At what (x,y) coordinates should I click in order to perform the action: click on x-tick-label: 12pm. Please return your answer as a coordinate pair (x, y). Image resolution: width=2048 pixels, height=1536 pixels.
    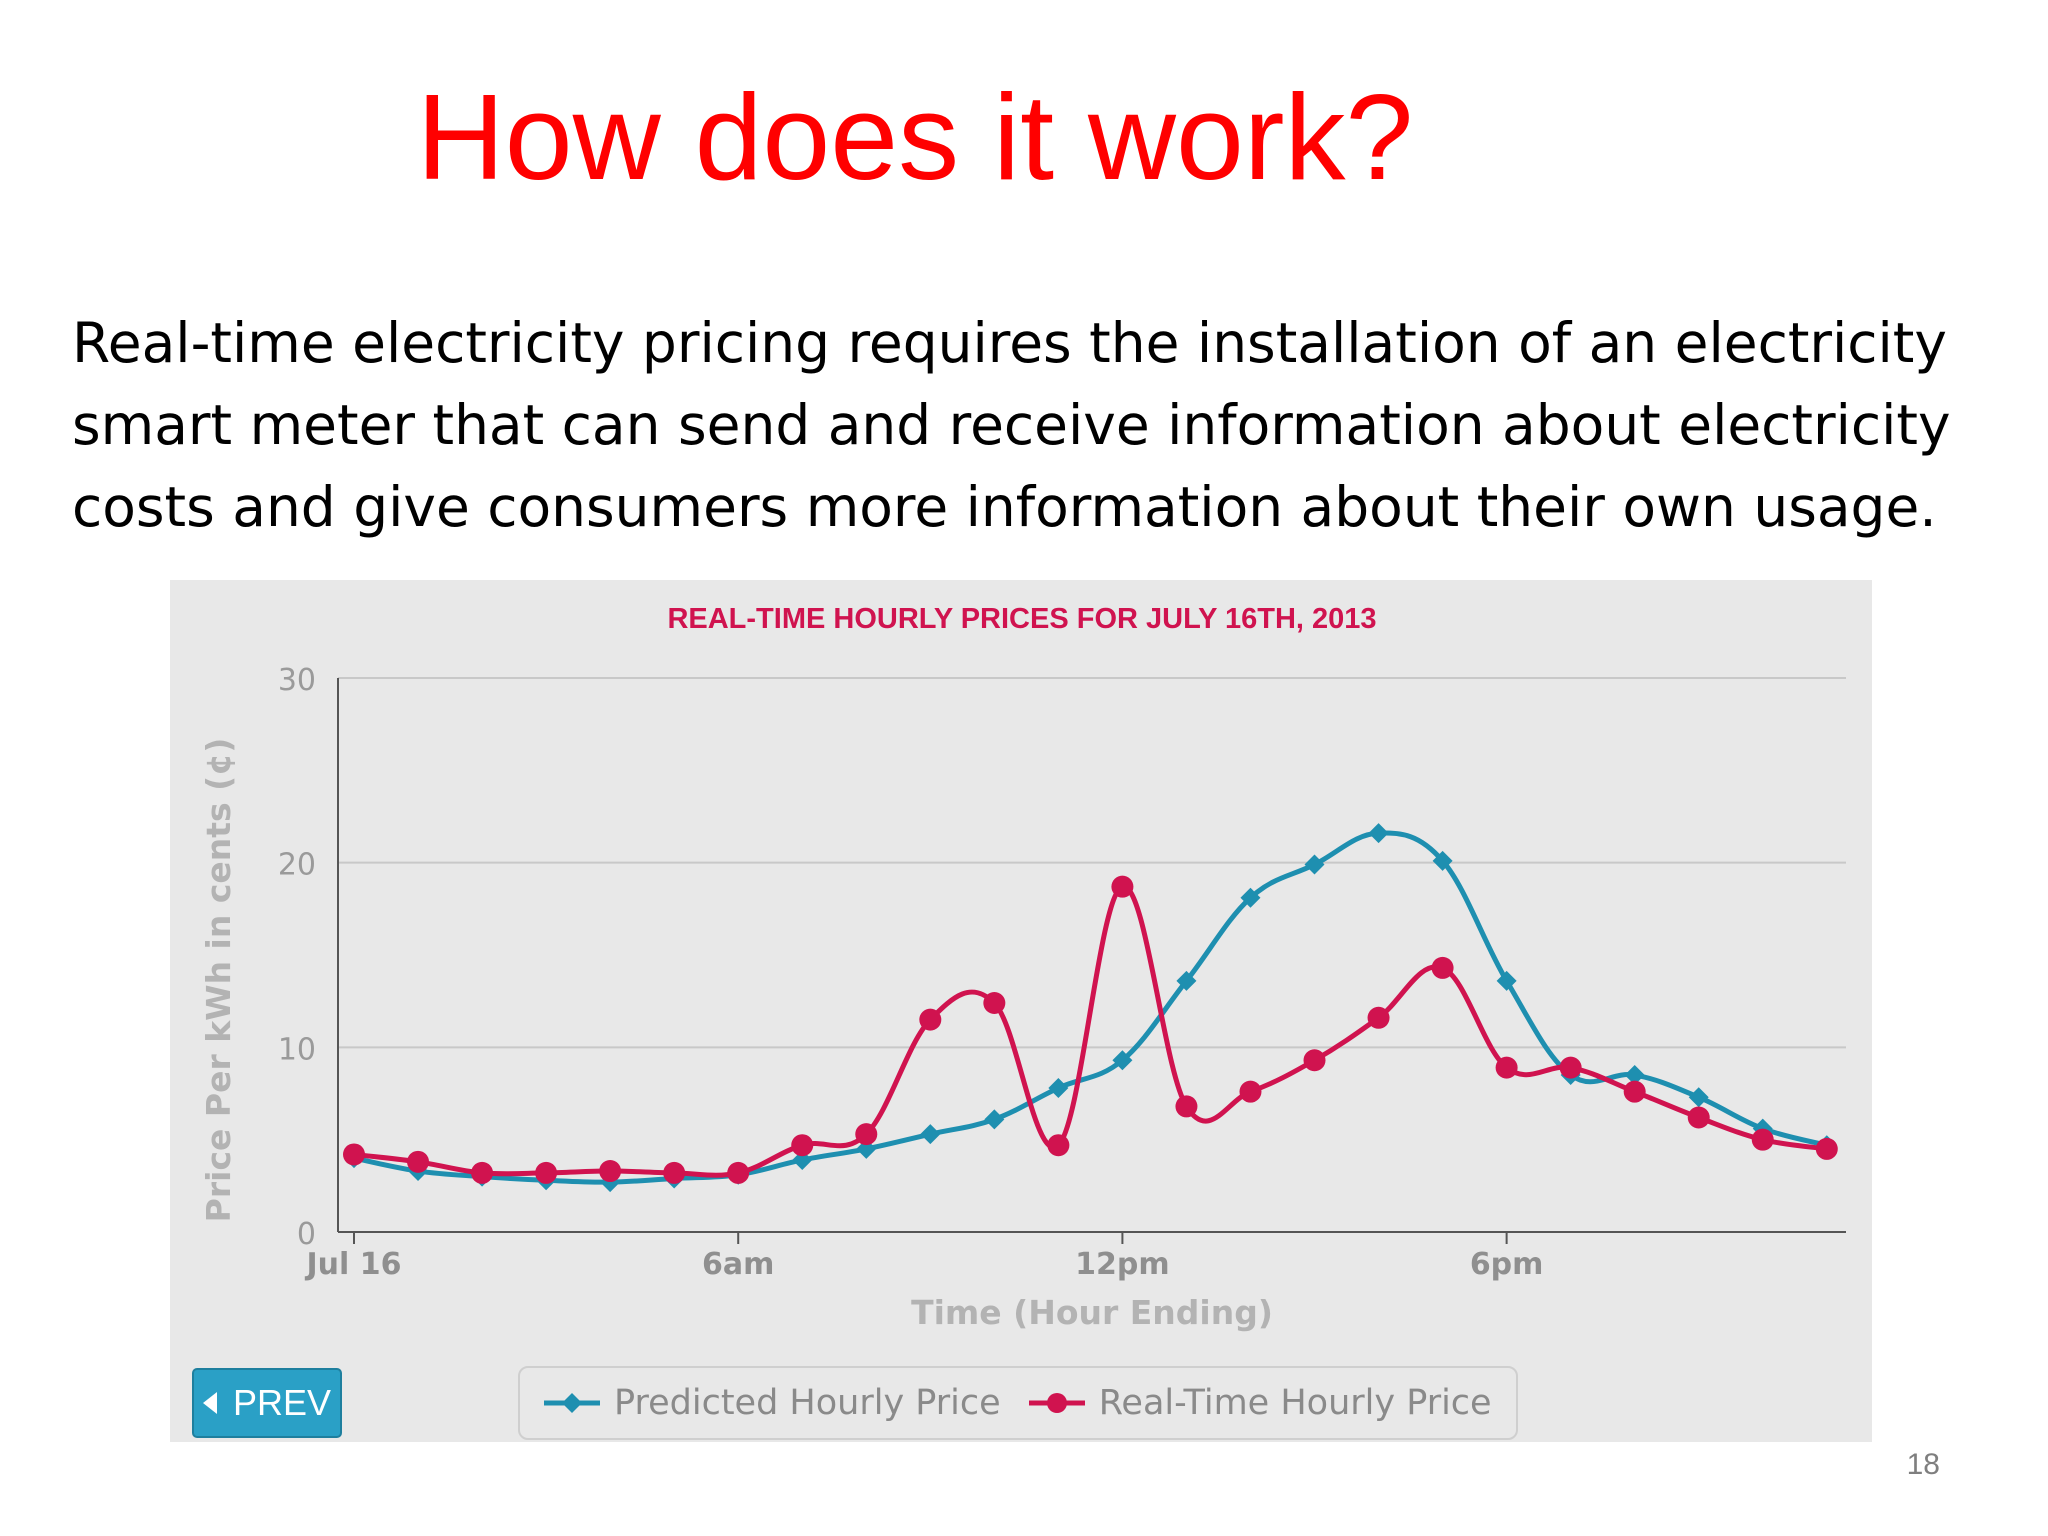
    Looking at the image, I should click on (1122, 1264).